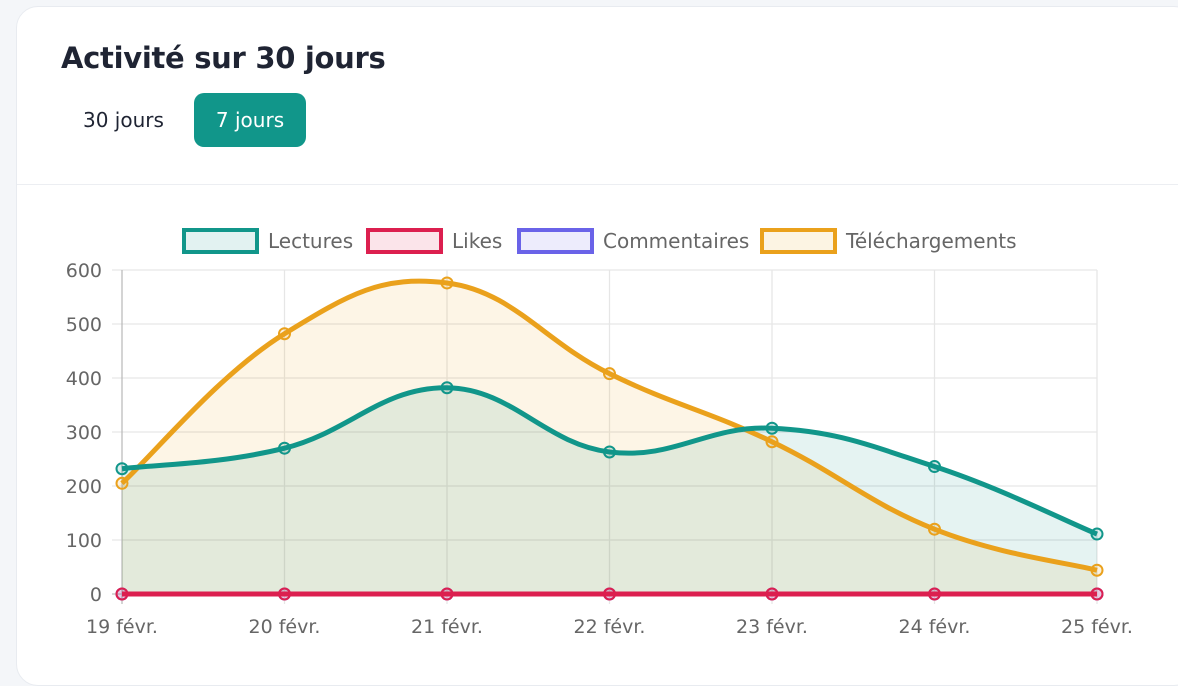 The height and width of the screenshot is (686, 1178). I want to click on x-tick-label: 21 févr., so click(447, 627).